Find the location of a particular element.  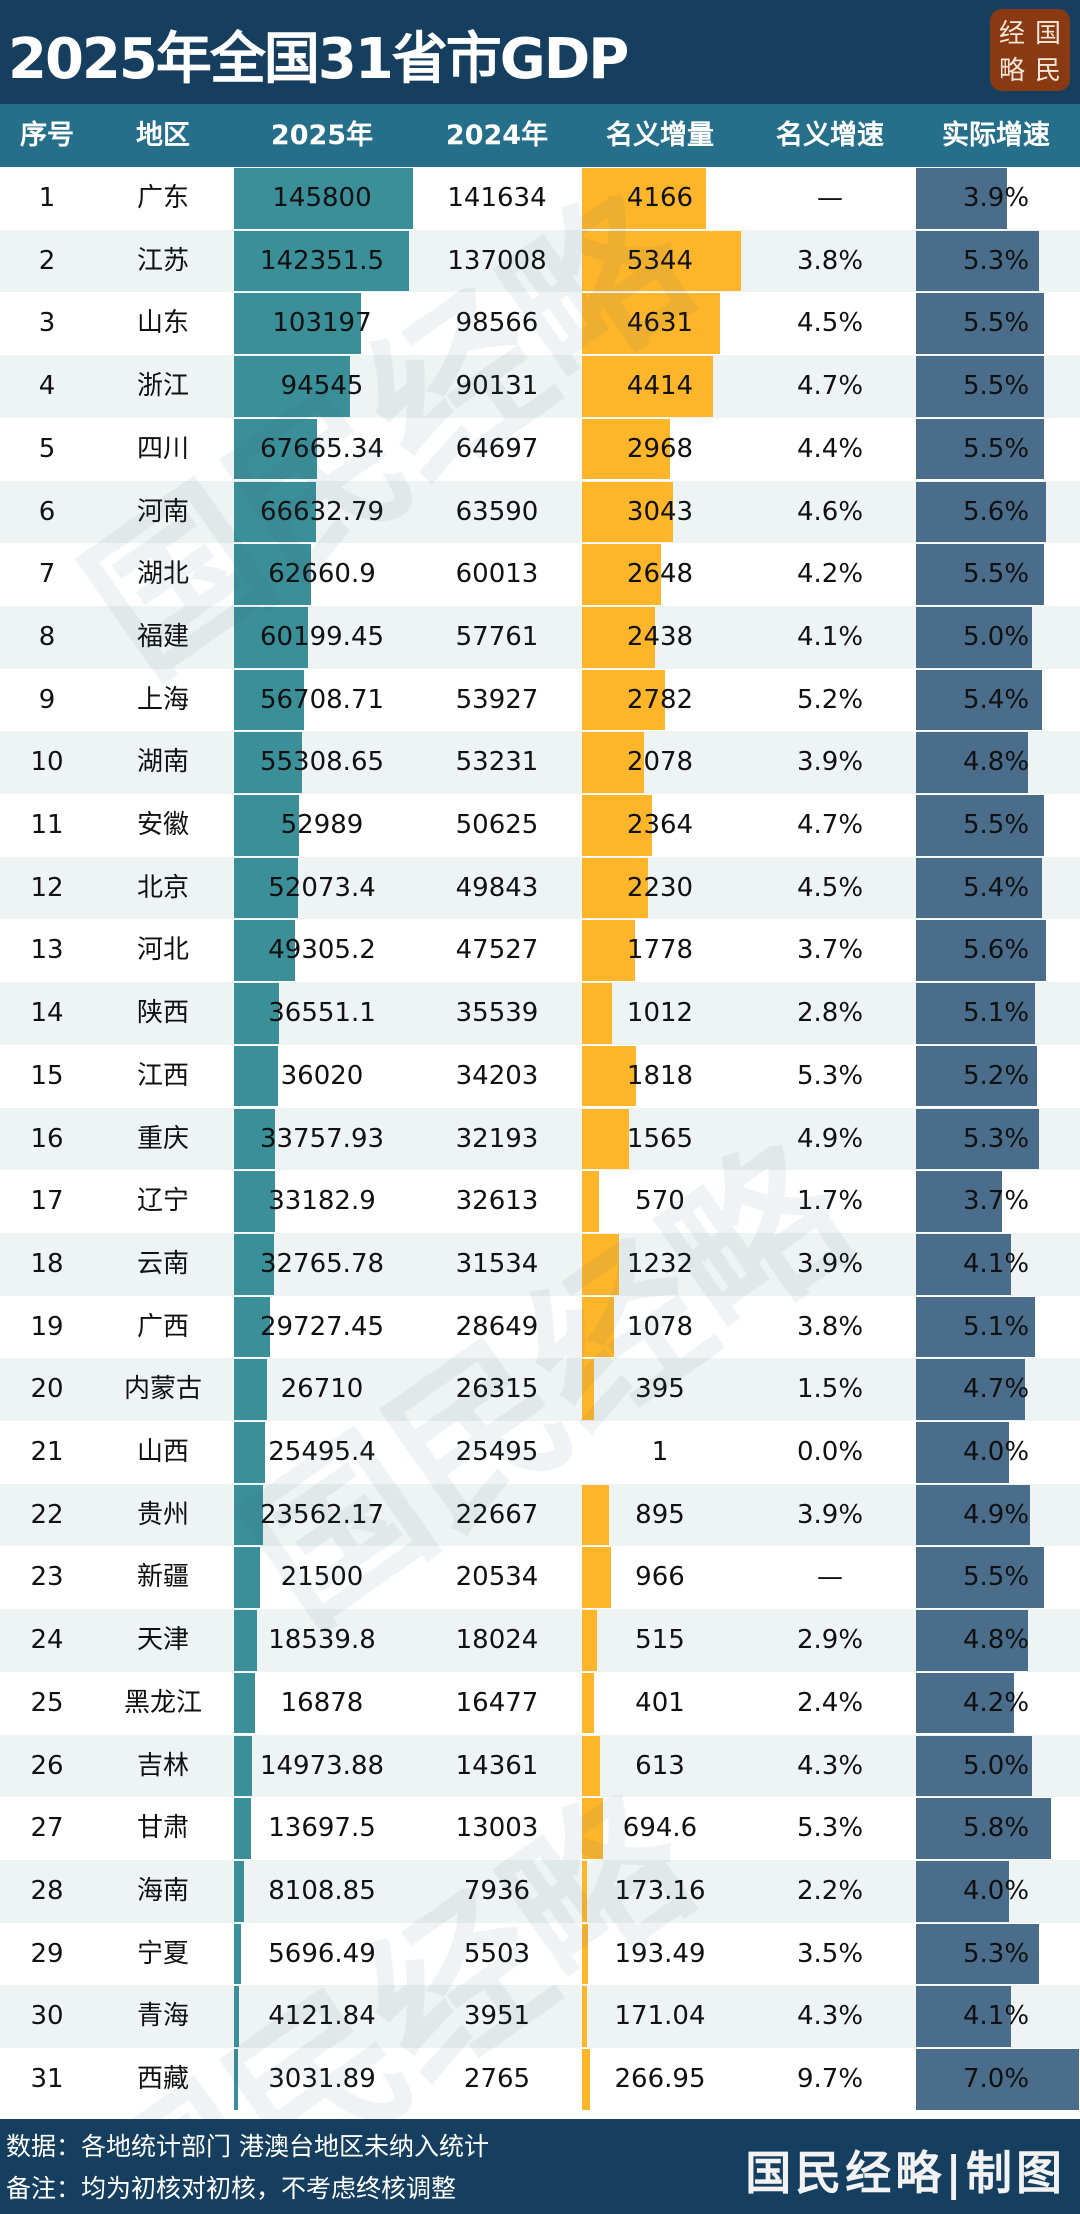

cell-gdp2025: 32765.78 is located at coordinates (322, 1263).